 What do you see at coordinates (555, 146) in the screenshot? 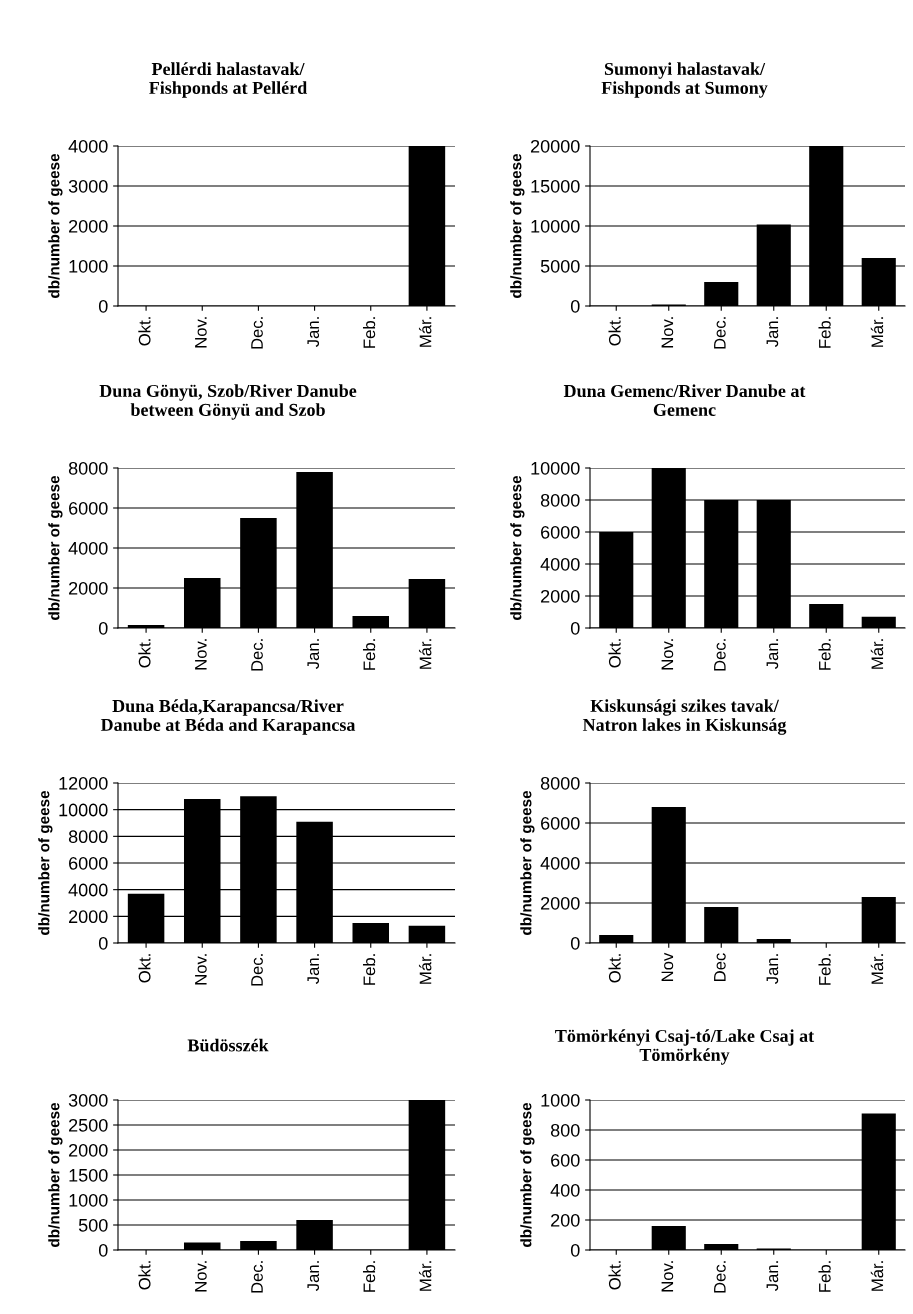
I see `y-tick-label: 20000` at bounding box center [555, 146].